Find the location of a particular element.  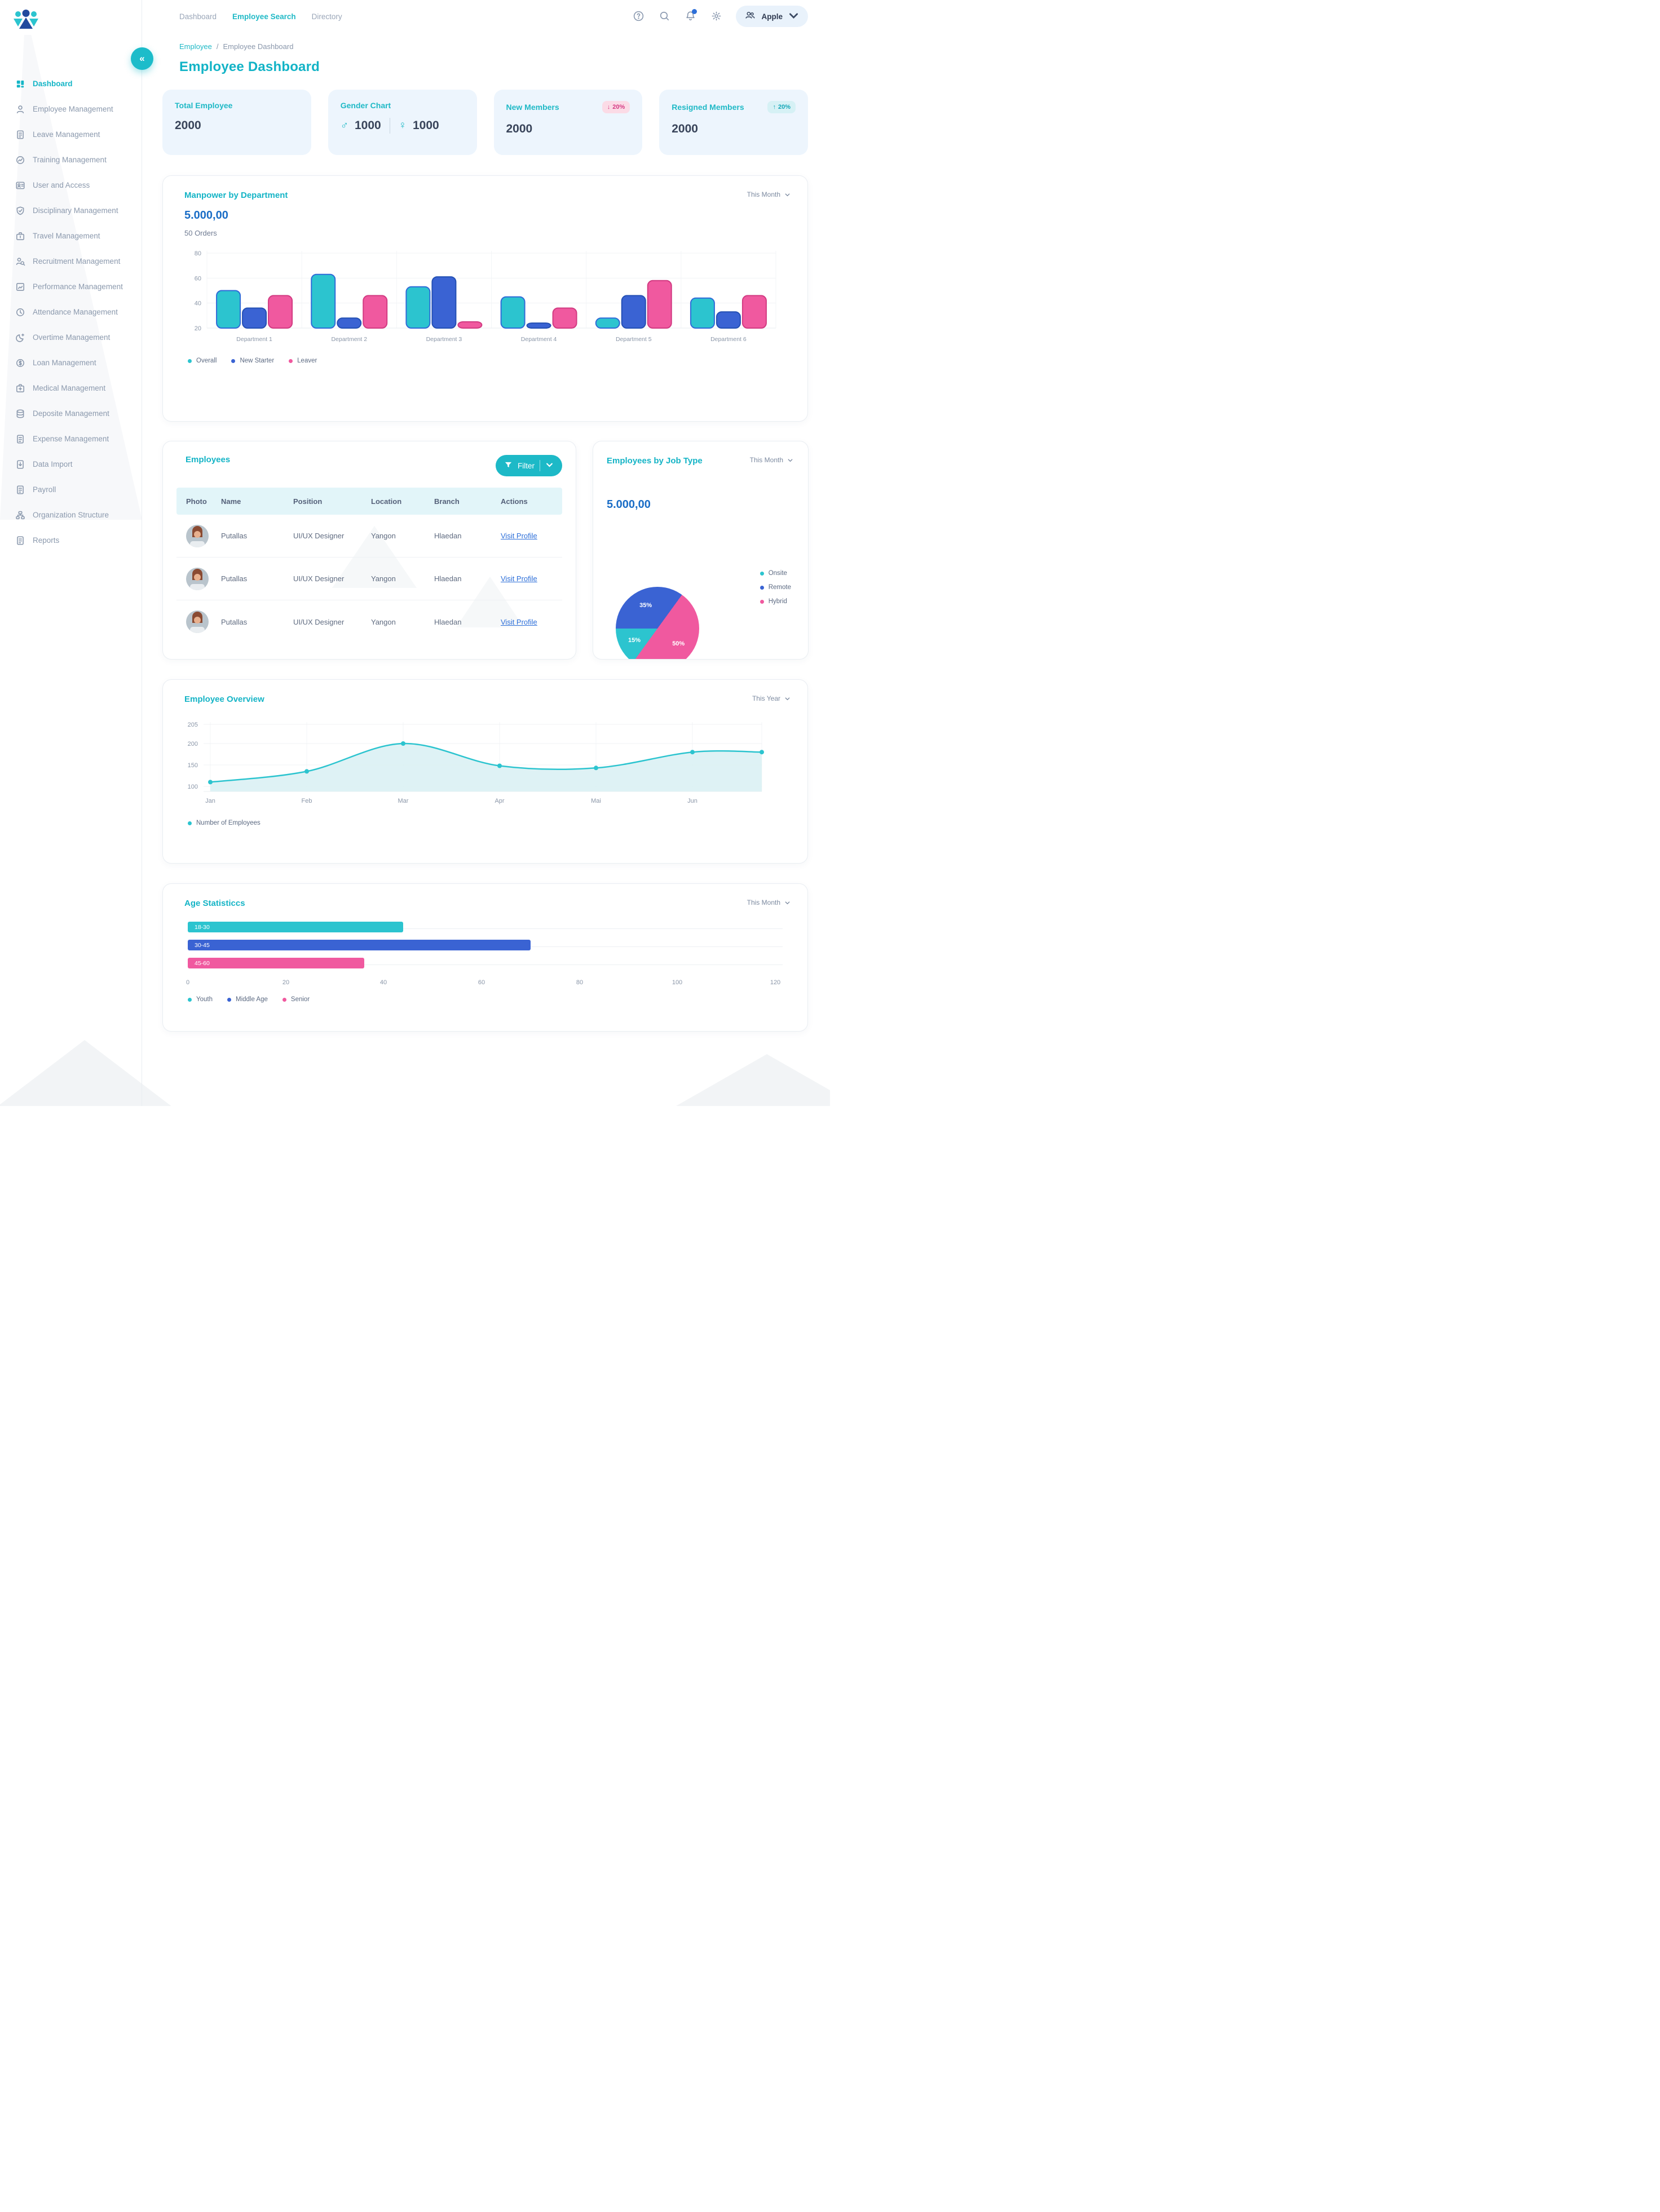

table-header: Photo Name Position Location Branch Actions is located at coordinates (369, 501).